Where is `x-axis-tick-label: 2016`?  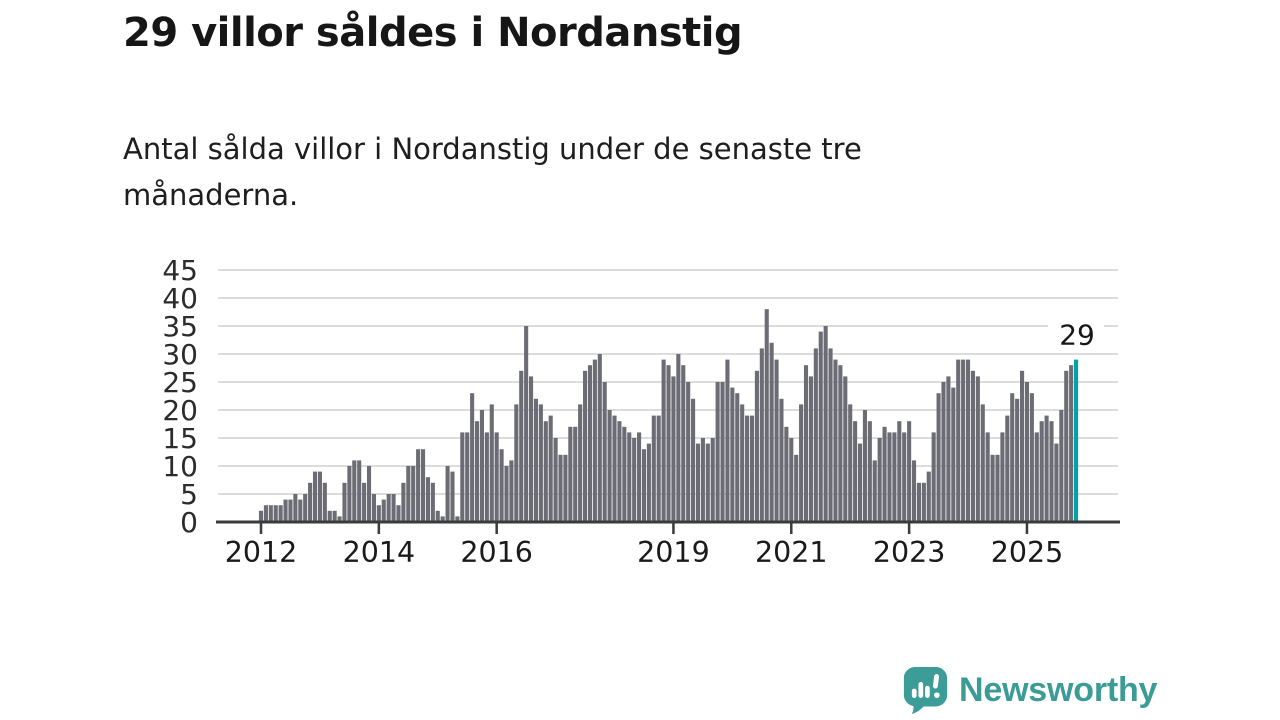
x-axis-tick-label: 2016 is located at coordinates (496, 552).